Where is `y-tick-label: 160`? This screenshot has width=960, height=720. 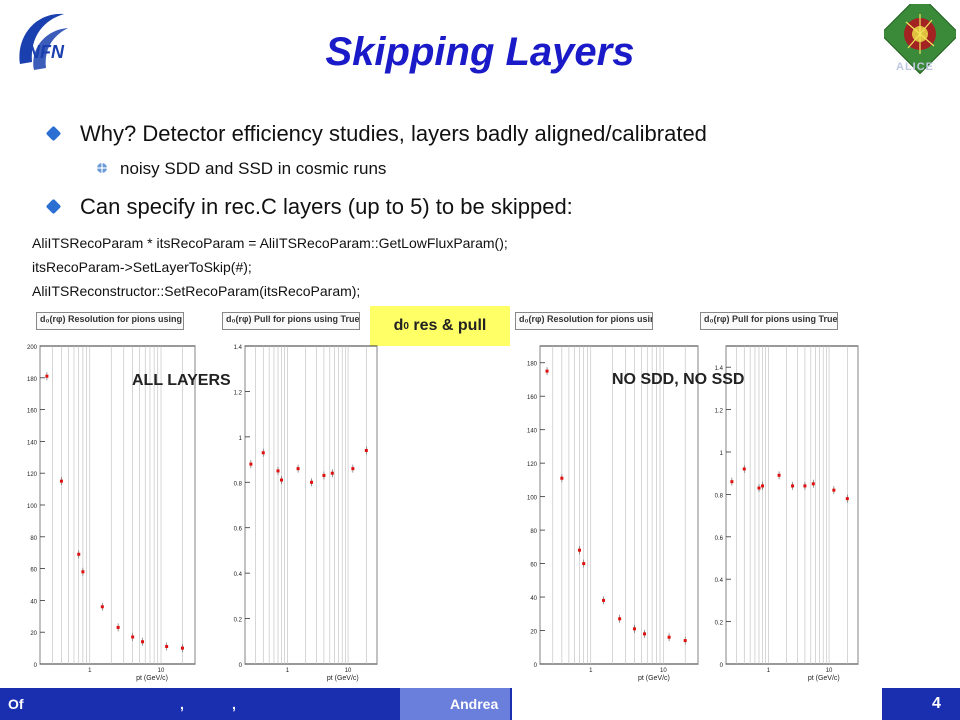
y-tick-label: 160 is located at coordinates (532, 398).